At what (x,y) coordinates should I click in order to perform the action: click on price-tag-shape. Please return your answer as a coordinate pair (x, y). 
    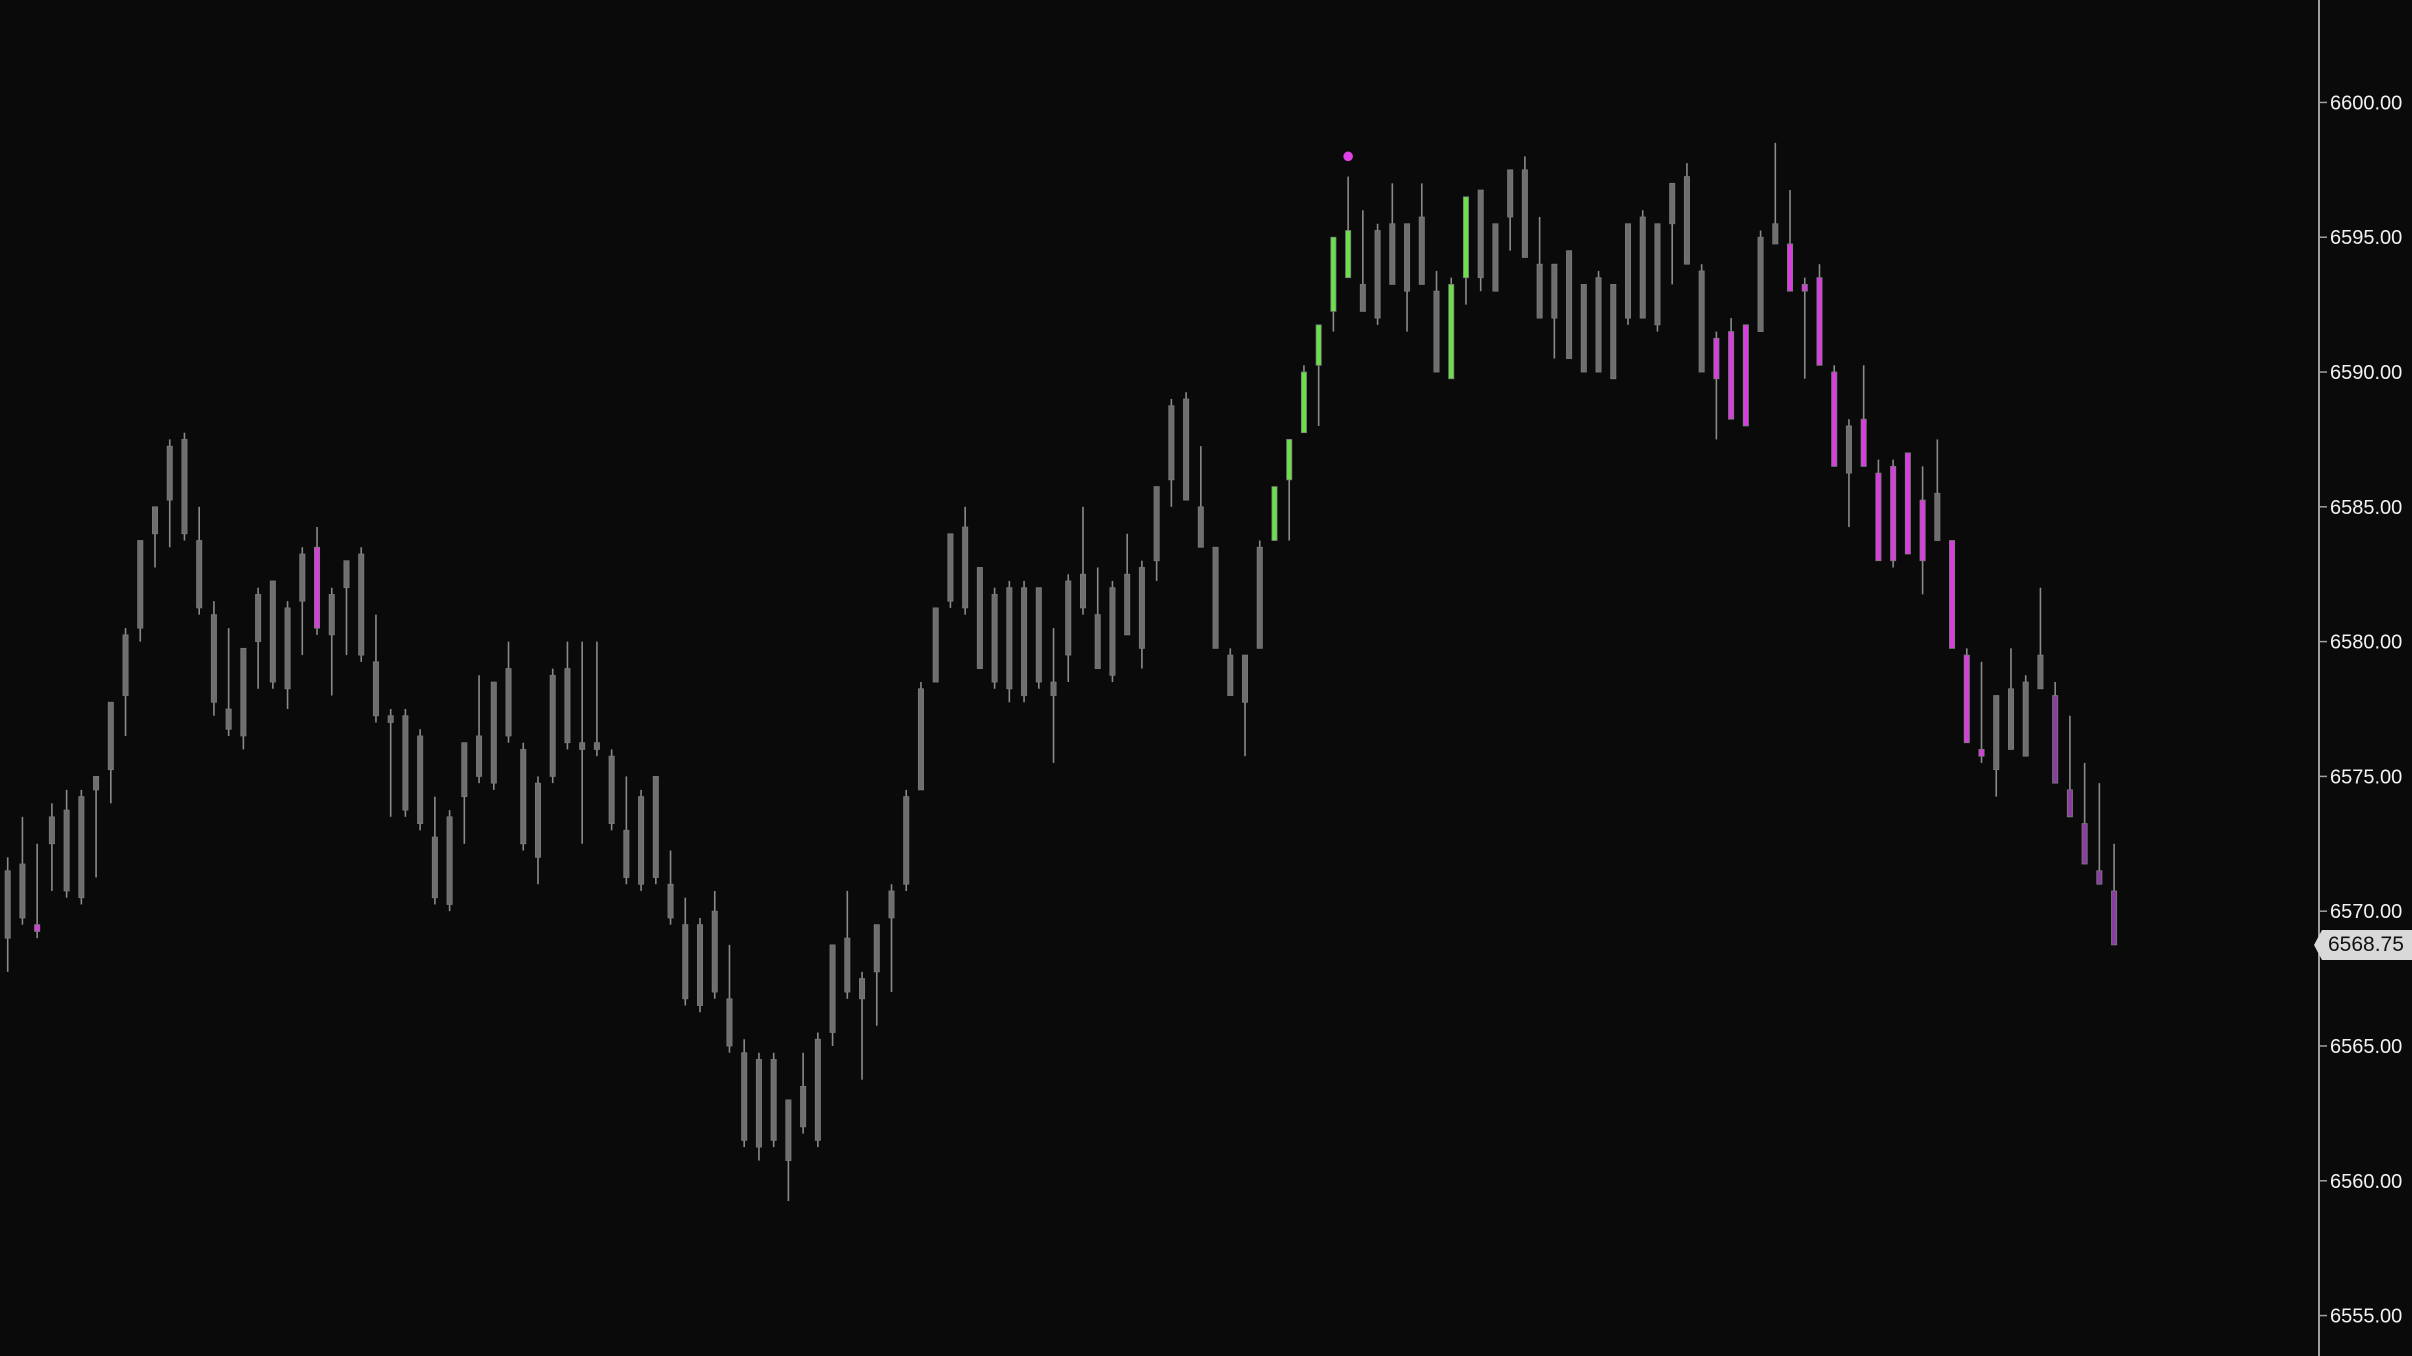
    Looking at the image, I should click on (2363, 944).